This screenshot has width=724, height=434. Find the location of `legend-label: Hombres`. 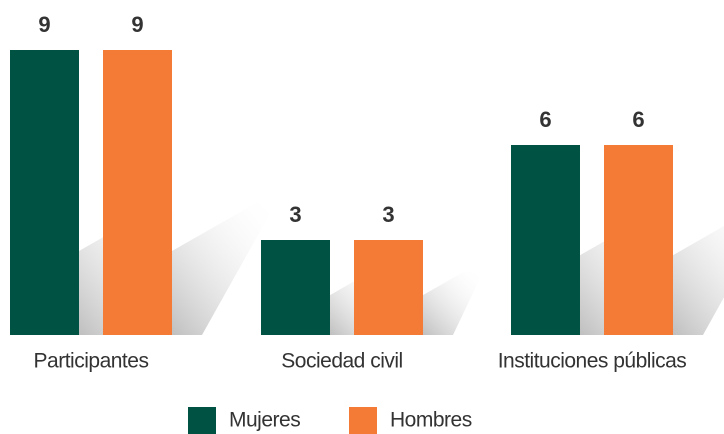

legend-label: Hombres is located at coordinates (431, 420).